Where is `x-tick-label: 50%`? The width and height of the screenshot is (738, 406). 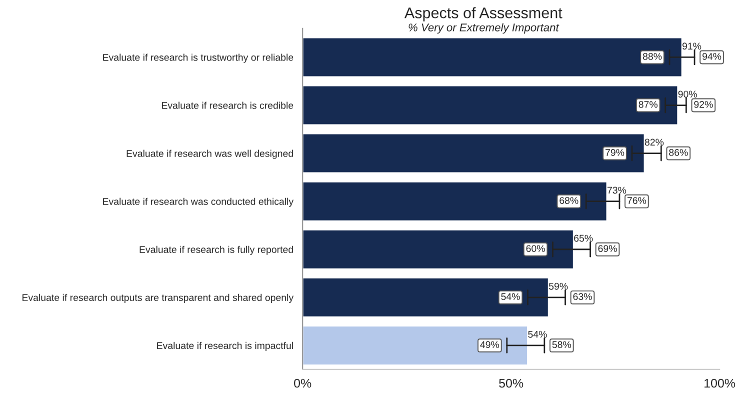 x-tick-label: 50% is located at coordinates (511, 383).